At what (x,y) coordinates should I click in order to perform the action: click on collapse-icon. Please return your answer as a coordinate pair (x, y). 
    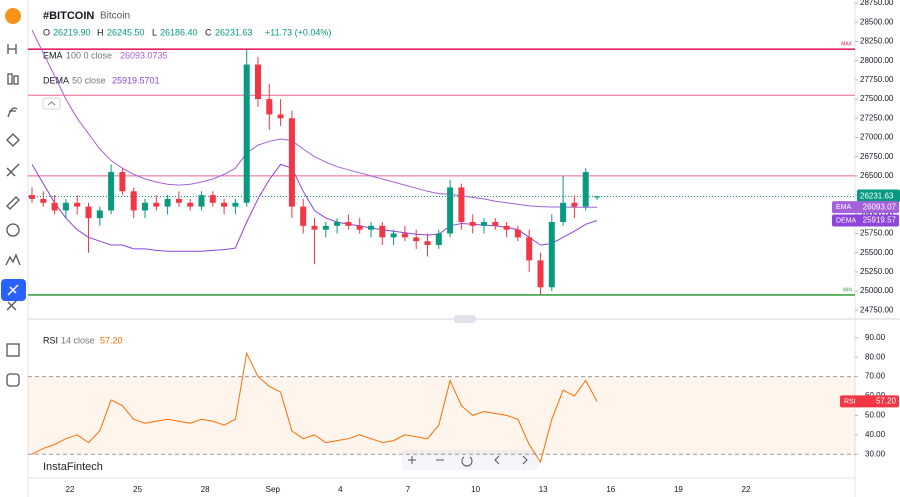
    Looking at the image, I should click on (51, 103).